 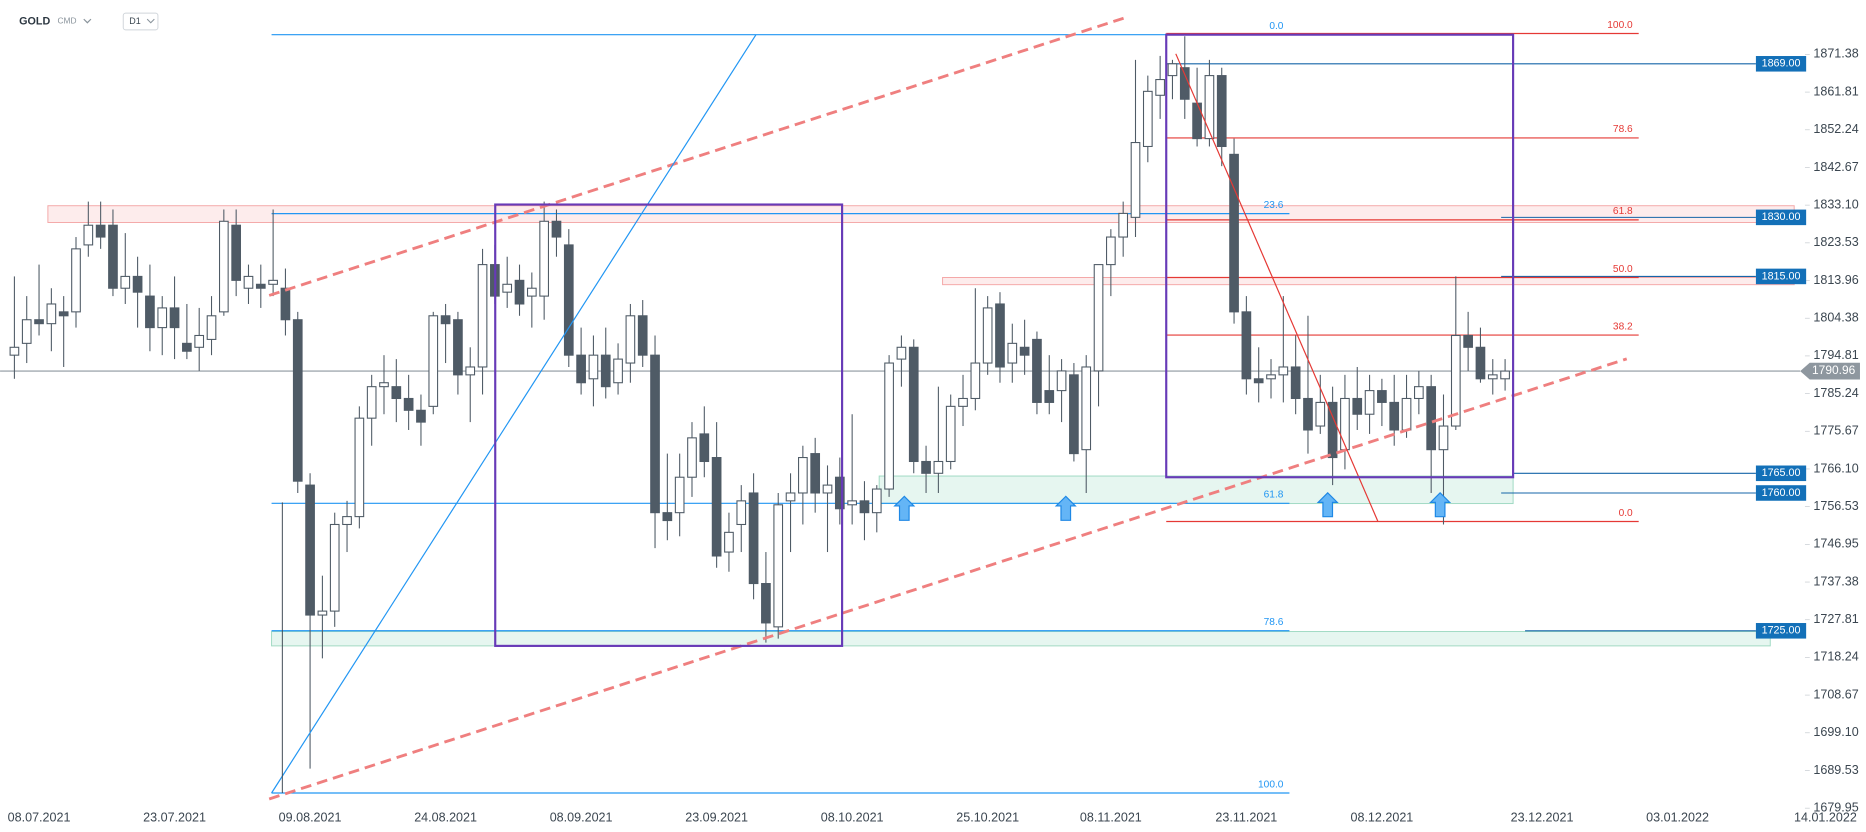 What do you see at coordinates (581, 817) in the screenshot?
I see `x-tick-label: 08.09.2021` at bounding box center [581, 817].